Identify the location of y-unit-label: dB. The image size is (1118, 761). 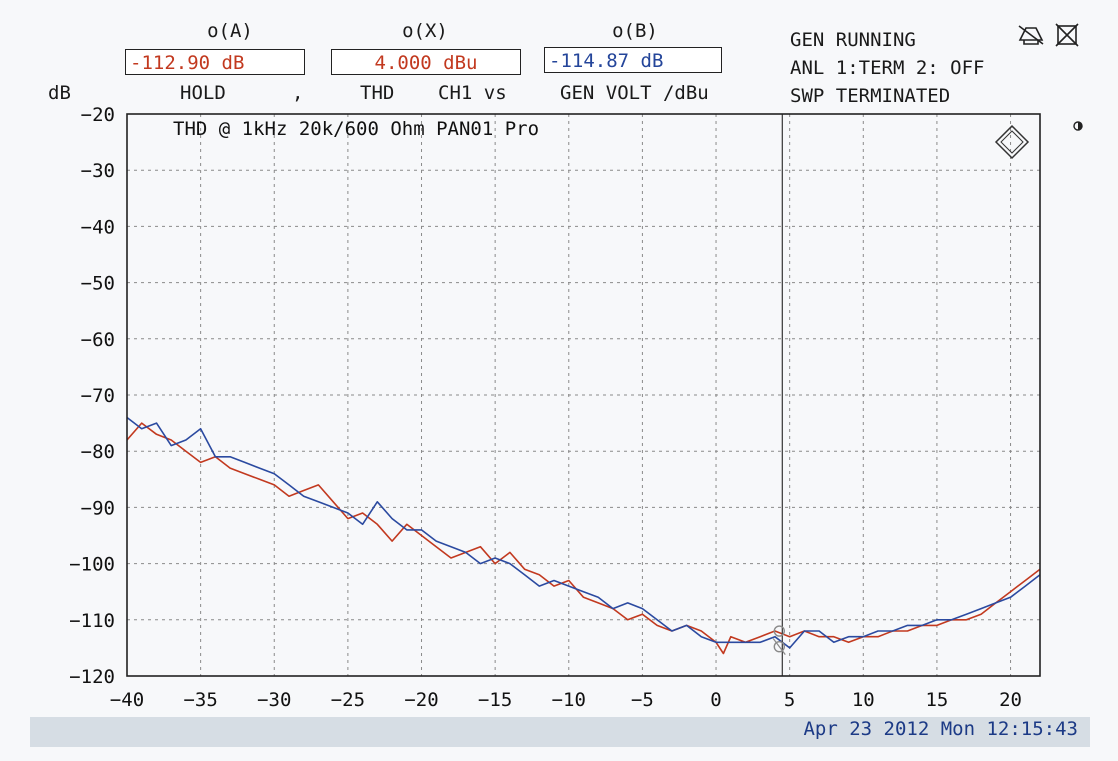
(59, 93).